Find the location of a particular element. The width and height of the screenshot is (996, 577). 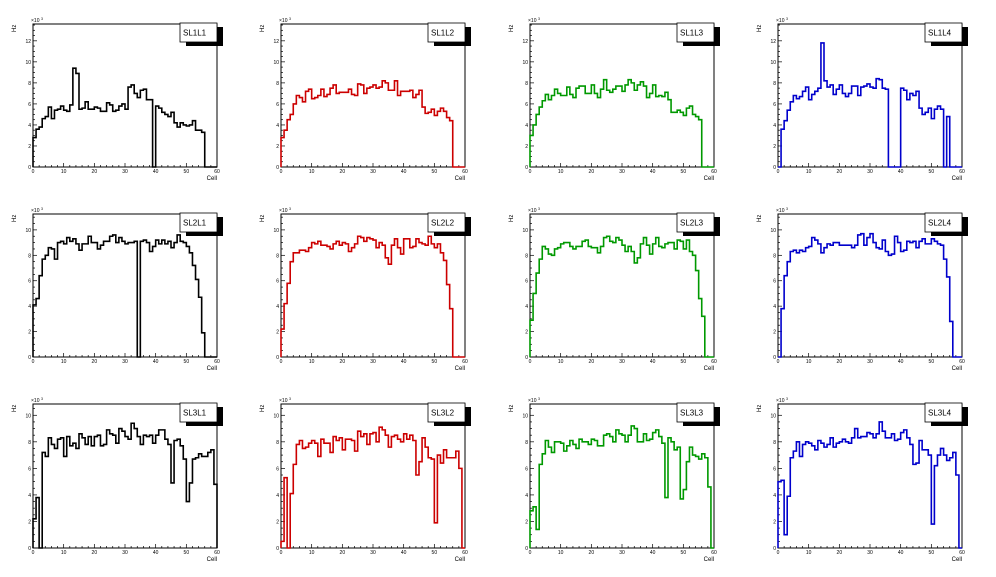

legend-title: SL3L2 is located at coordinates (443, 413).